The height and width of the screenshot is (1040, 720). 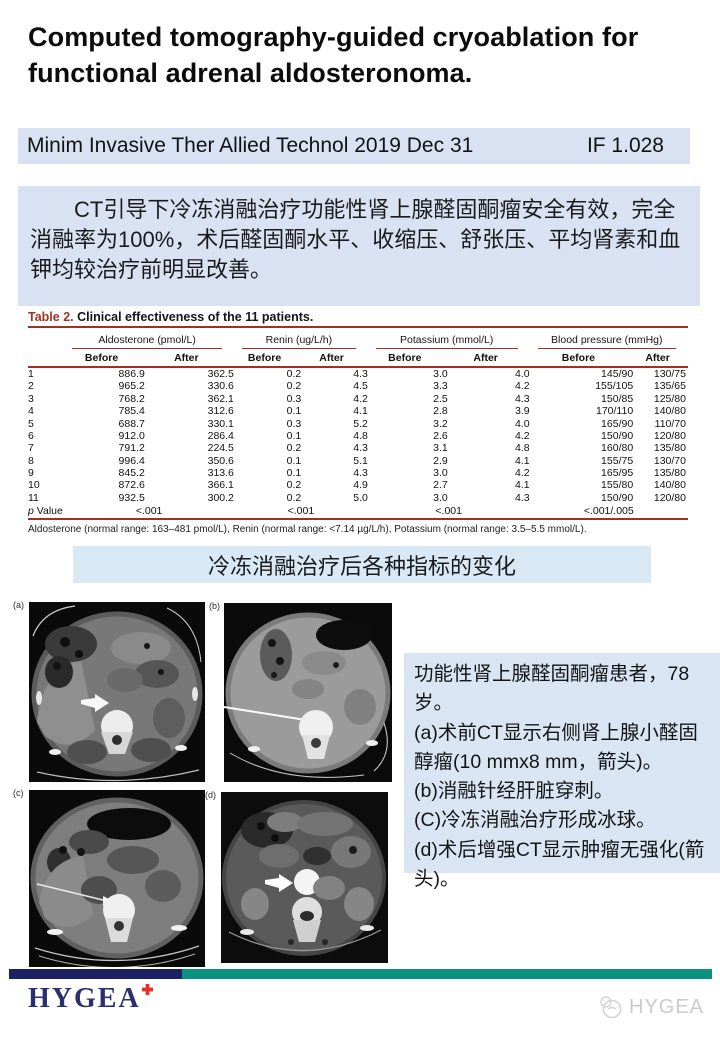 I want to click on table-cell: 135/65, so click(x=669, y=386).